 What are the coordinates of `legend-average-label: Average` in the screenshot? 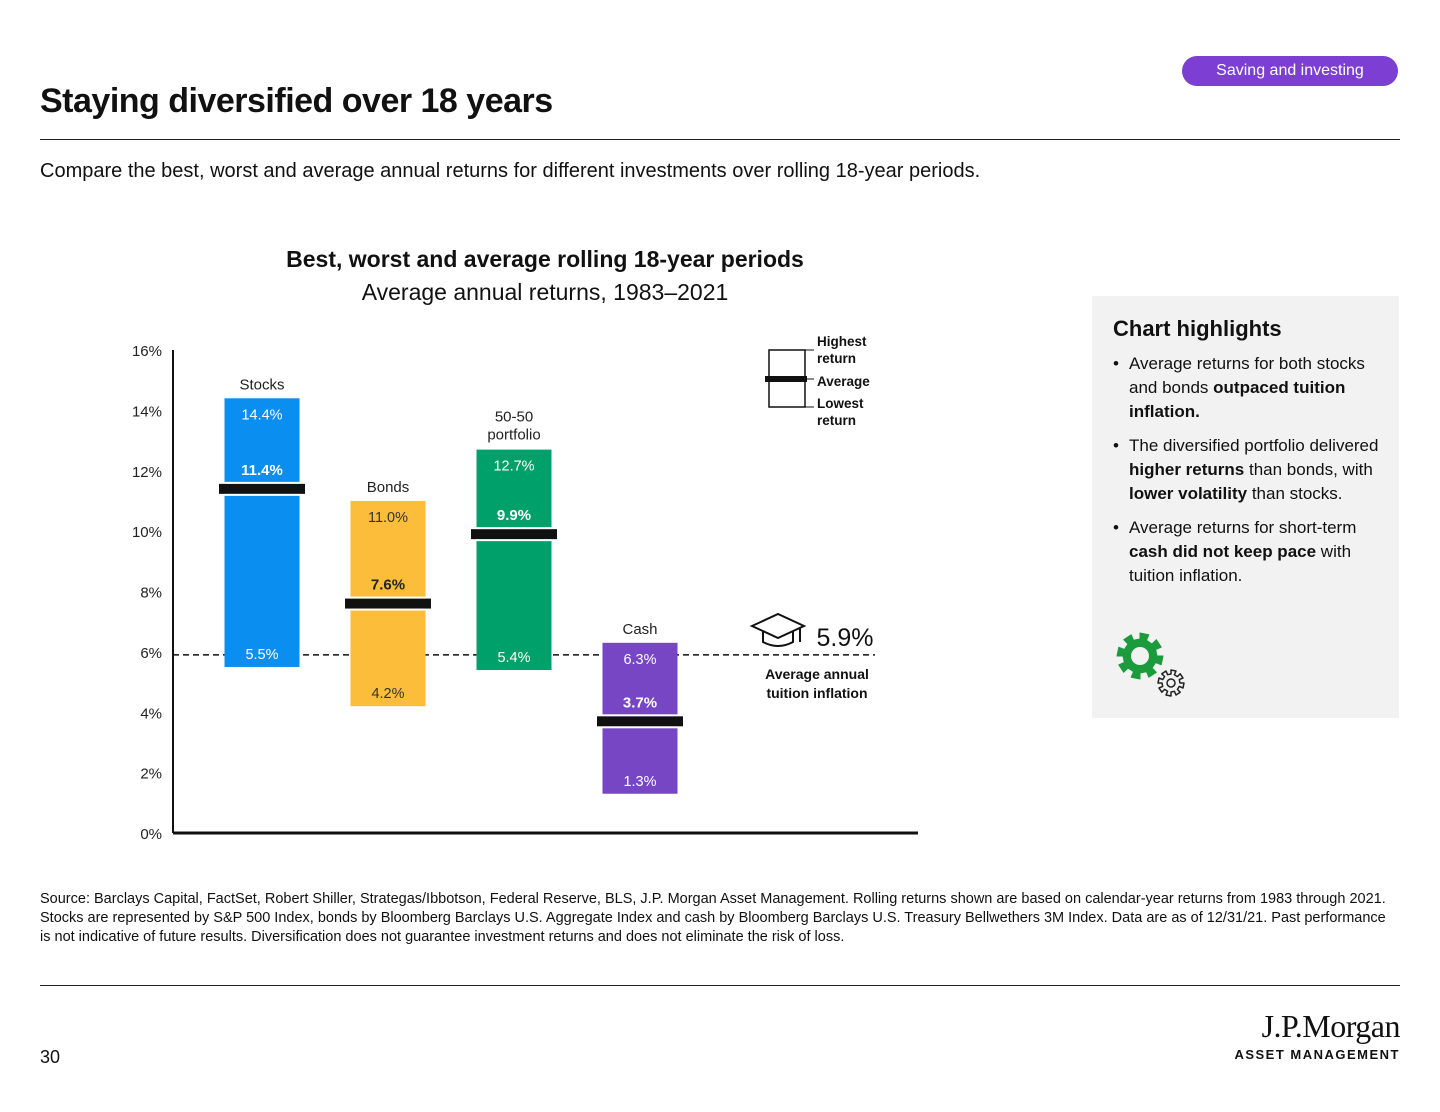 It's located at (843, 381).